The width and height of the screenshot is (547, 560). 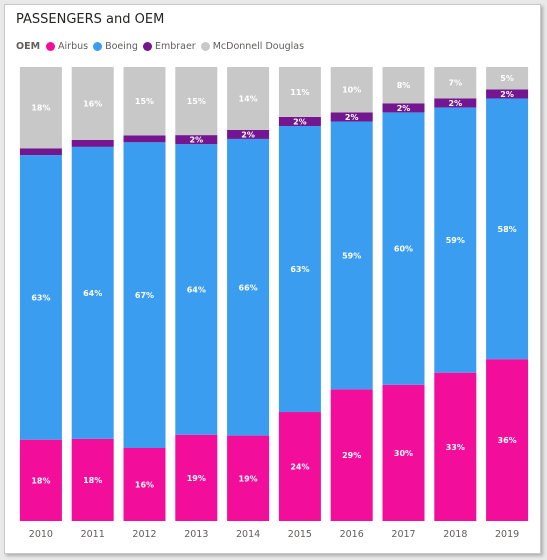 I want to click on data-label-boeing-2013: 64%, so click(x=196, y=289).